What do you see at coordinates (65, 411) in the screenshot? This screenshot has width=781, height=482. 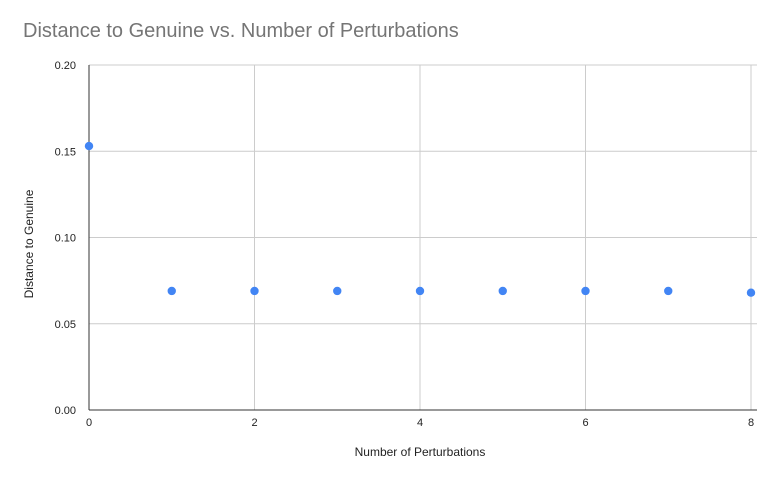 I see `y-tick-label: 0.00` at bounding box center [65, 411].